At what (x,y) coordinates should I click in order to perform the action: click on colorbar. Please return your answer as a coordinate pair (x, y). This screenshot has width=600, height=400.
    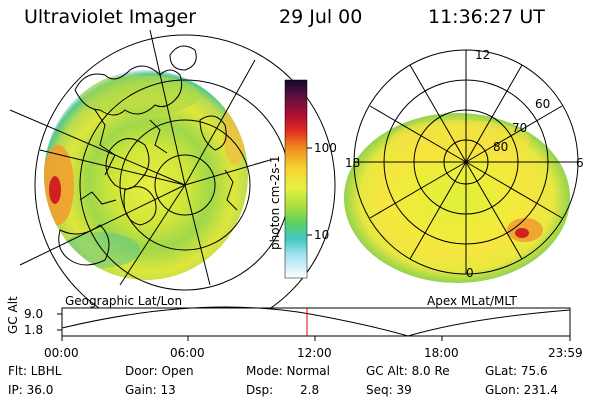
    Looking at the image, I should click on (298, 179).